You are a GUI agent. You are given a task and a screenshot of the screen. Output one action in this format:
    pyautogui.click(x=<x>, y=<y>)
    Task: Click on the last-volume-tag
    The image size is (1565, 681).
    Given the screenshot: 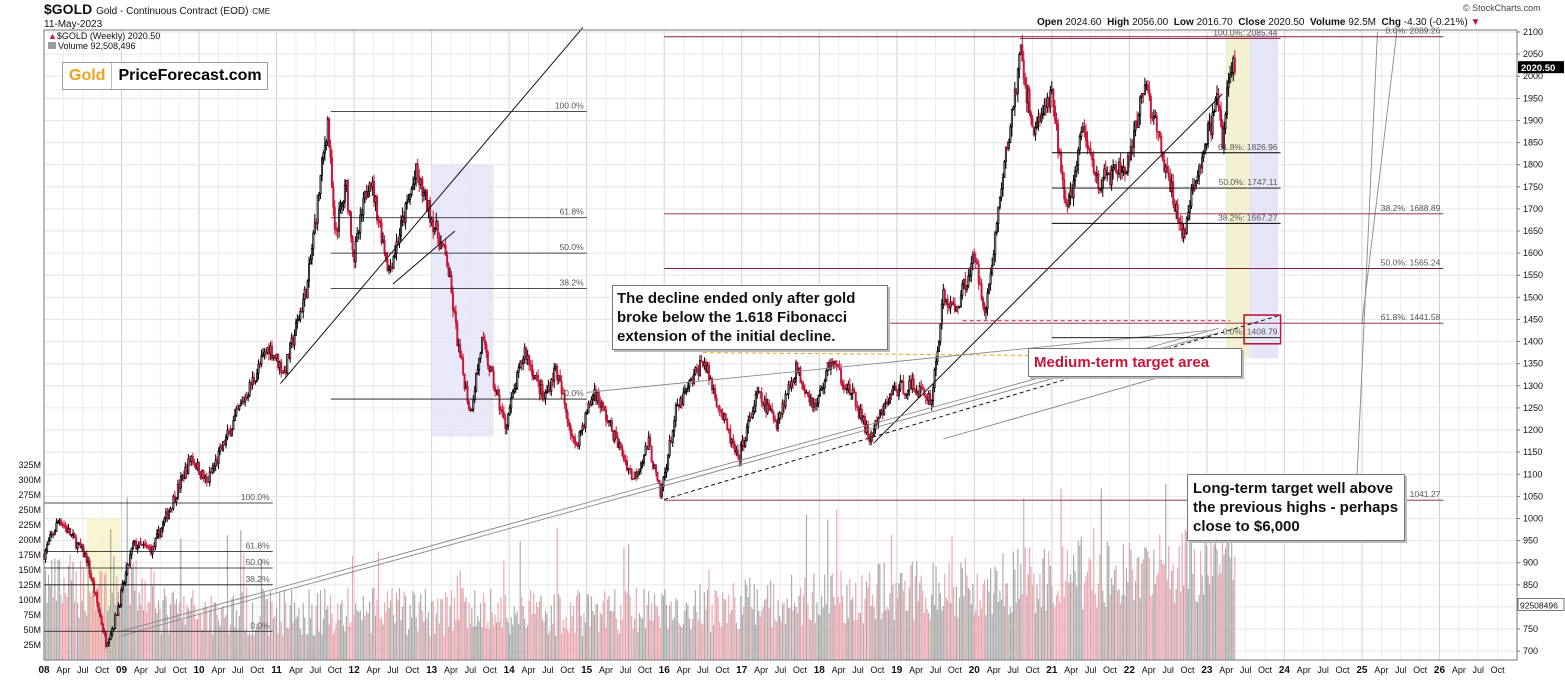 What is the action you would take?
    pyautogui.click(x=1541, y=604)
    